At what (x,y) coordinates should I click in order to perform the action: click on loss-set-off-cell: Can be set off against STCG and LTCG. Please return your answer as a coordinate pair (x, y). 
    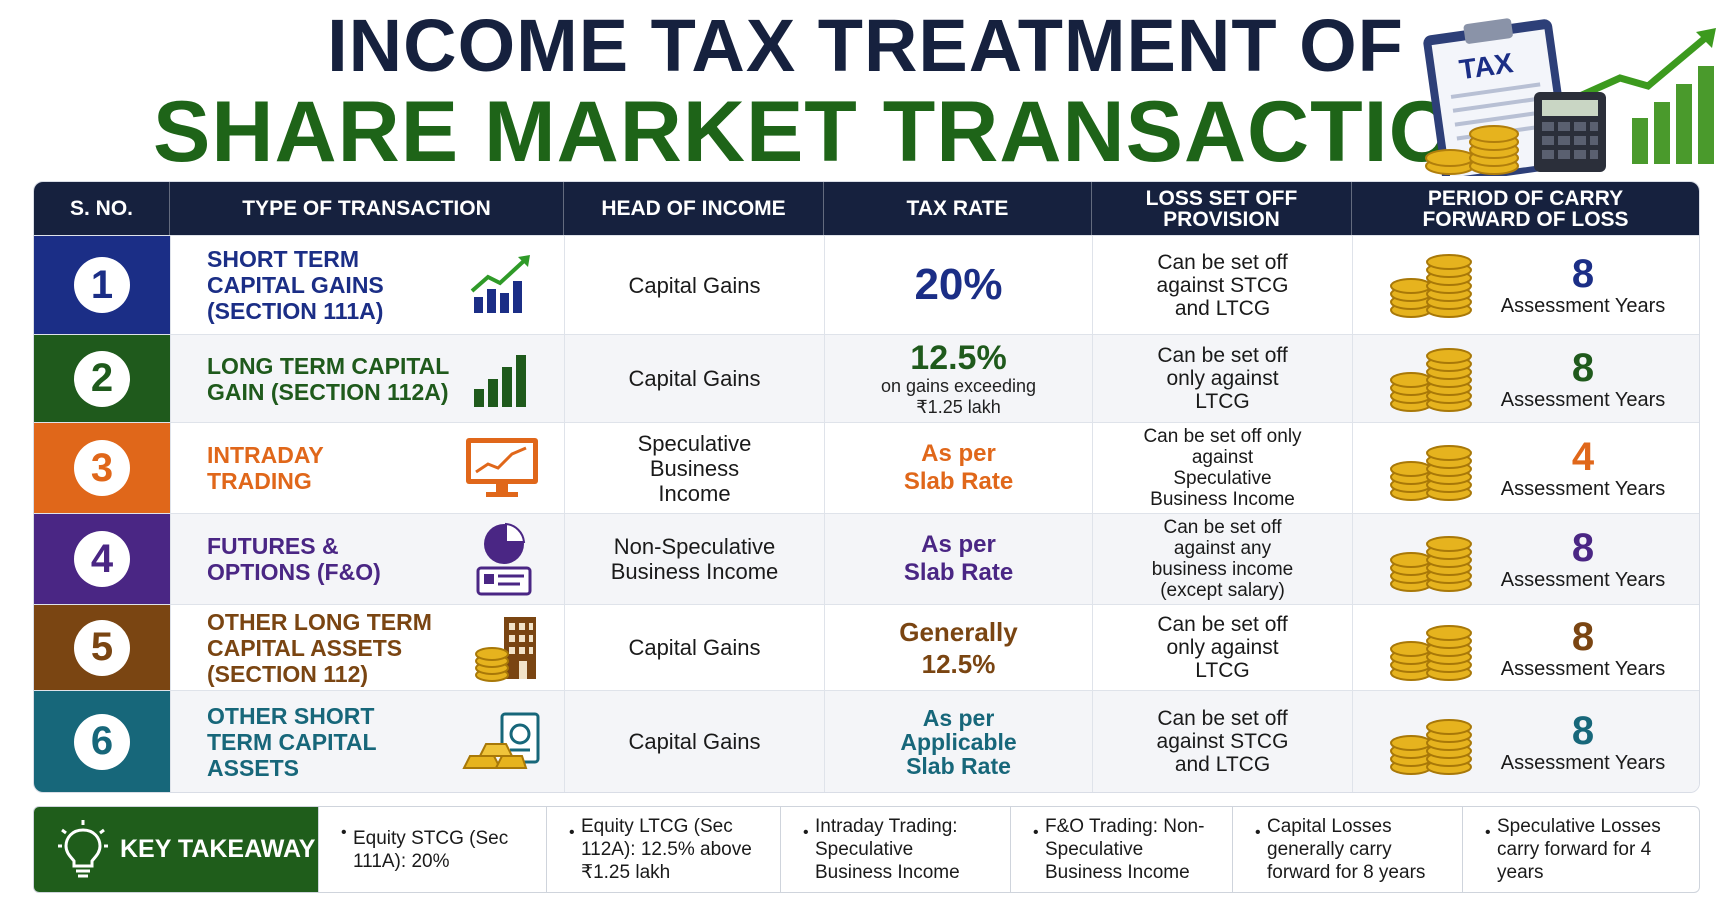
    Looking at the image, I should click on (1222, 741).